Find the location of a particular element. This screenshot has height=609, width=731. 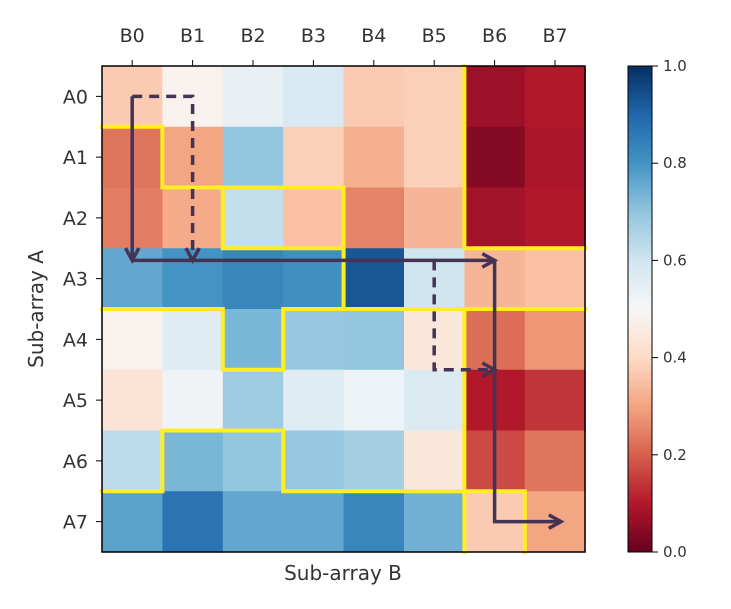

x-tick-label: B6 is located at coordinates (494, 36).